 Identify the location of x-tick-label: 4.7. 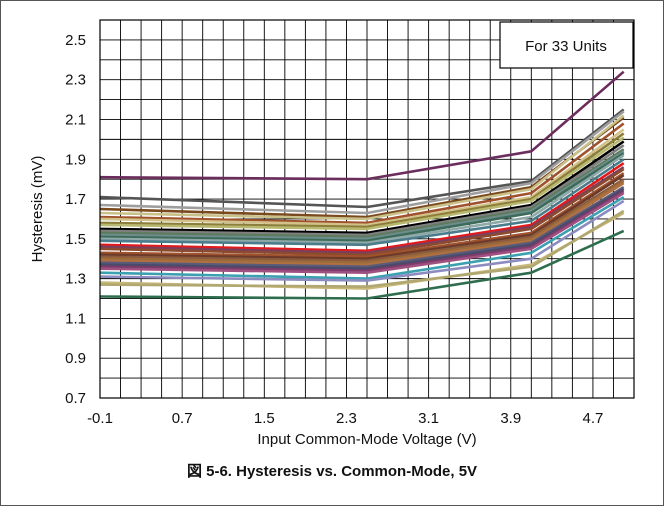
(592, 418).